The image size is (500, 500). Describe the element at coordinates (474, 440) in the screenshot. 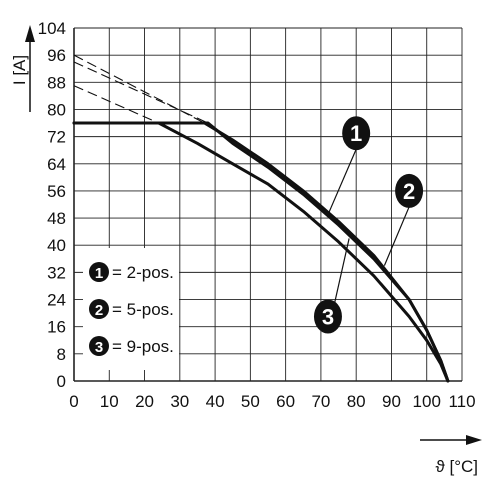

I see `x-axis-arrow-head` at that location.